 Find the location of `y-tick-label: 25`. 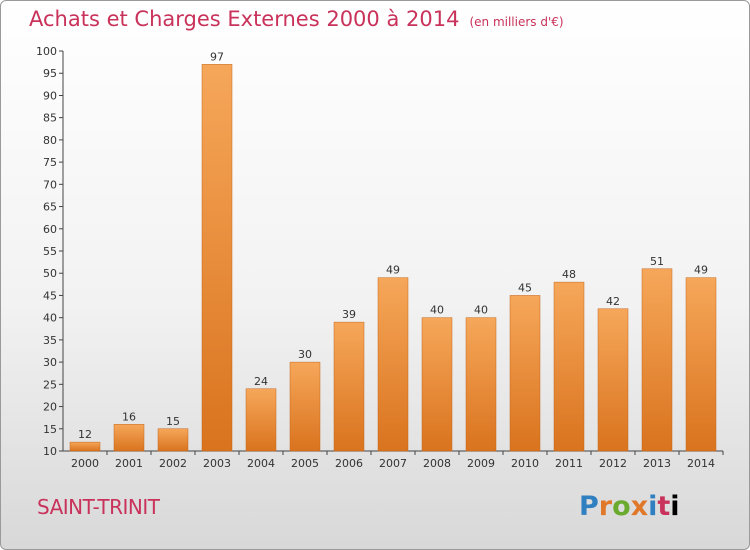

y-tick-label: 25 is located at coordinates (50, 384).